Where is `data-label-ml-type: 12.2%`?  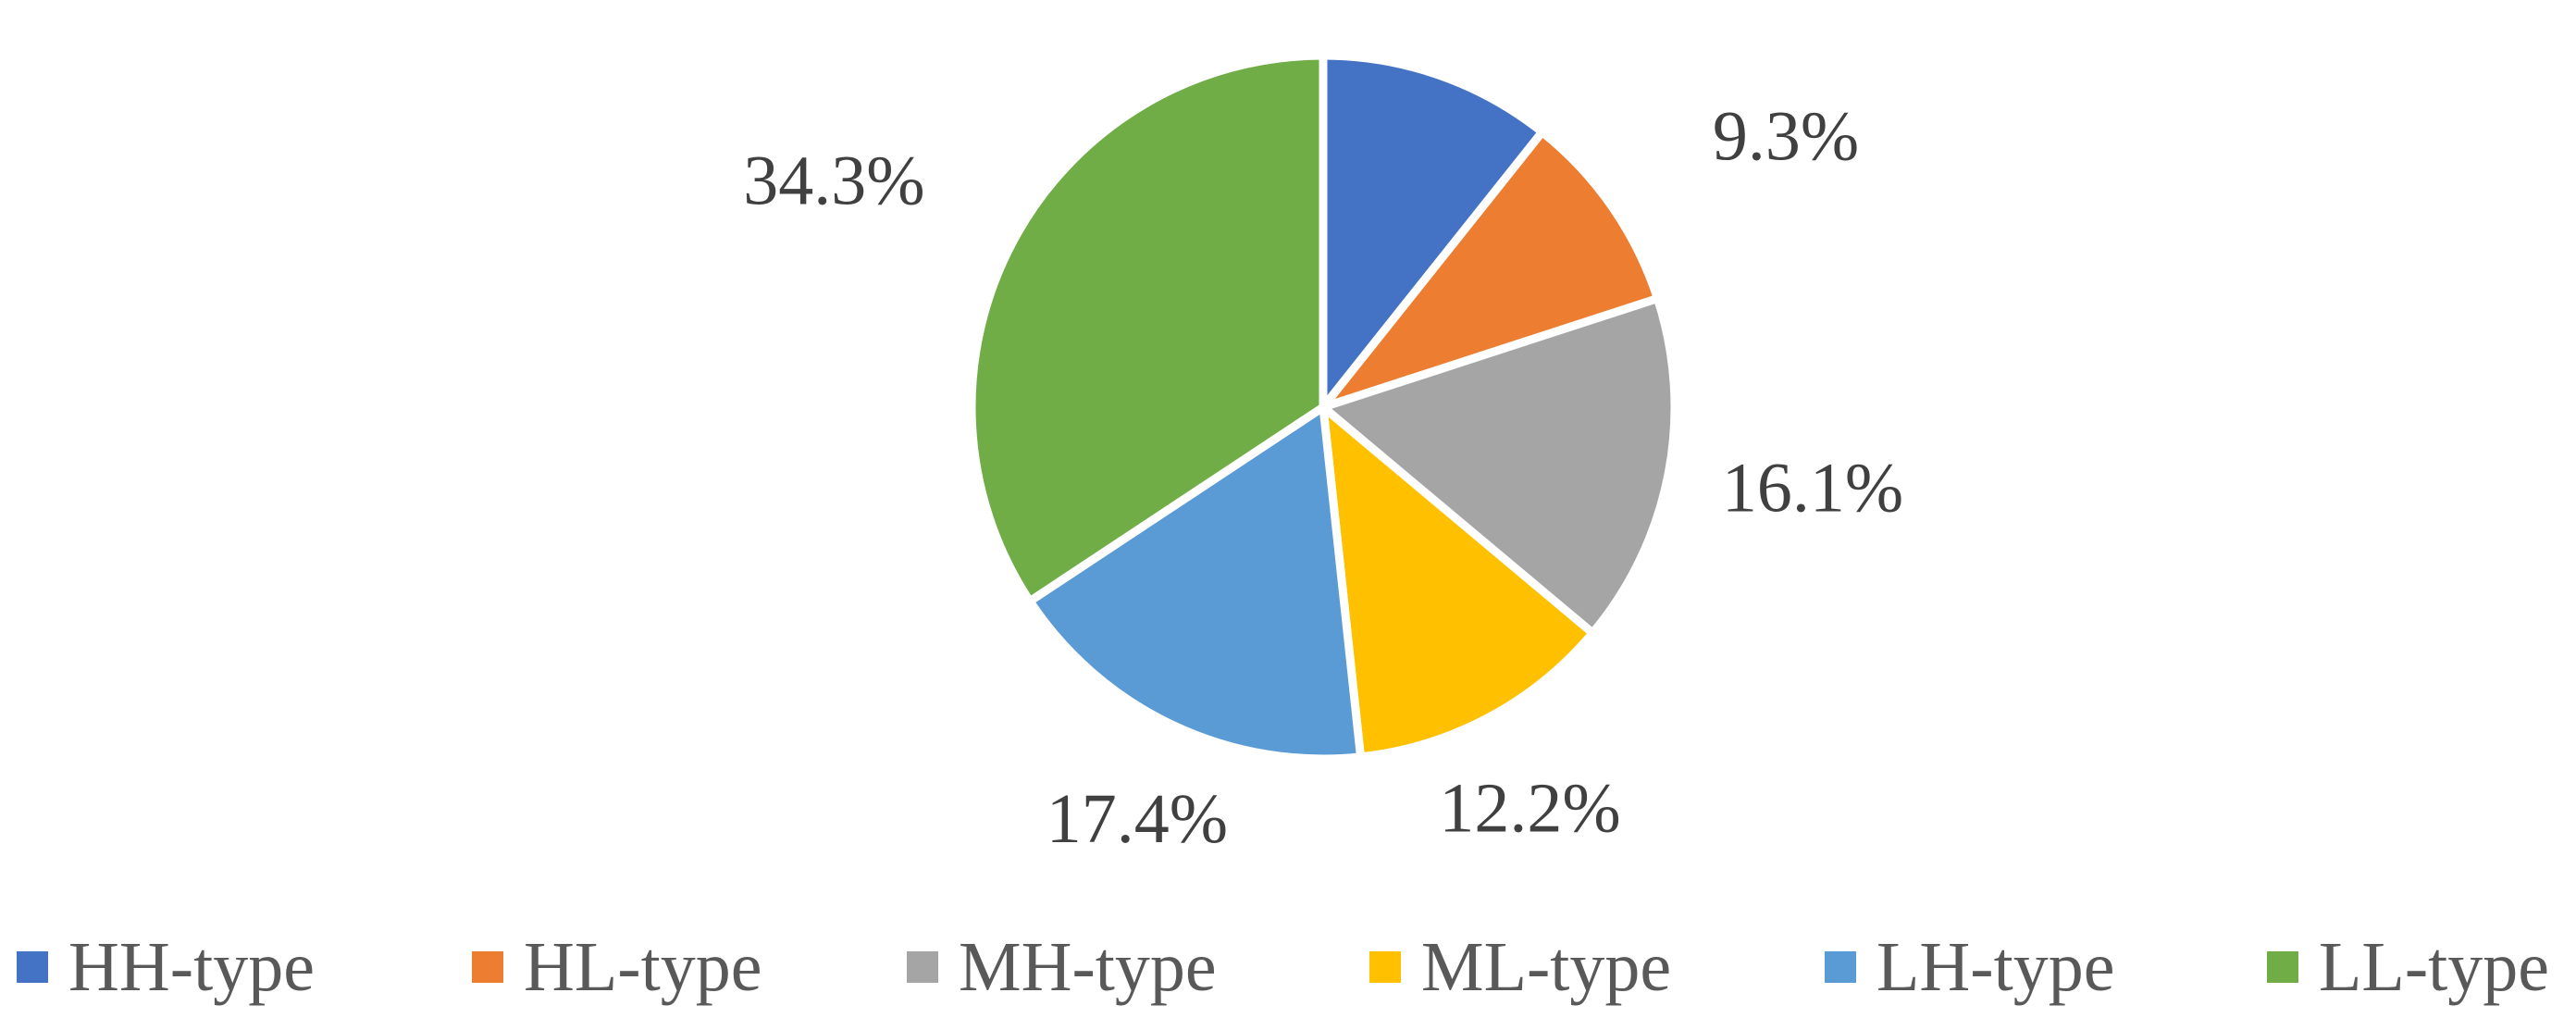 data-label-ml-type: 12.2% is located at coordinates (1529, 809).